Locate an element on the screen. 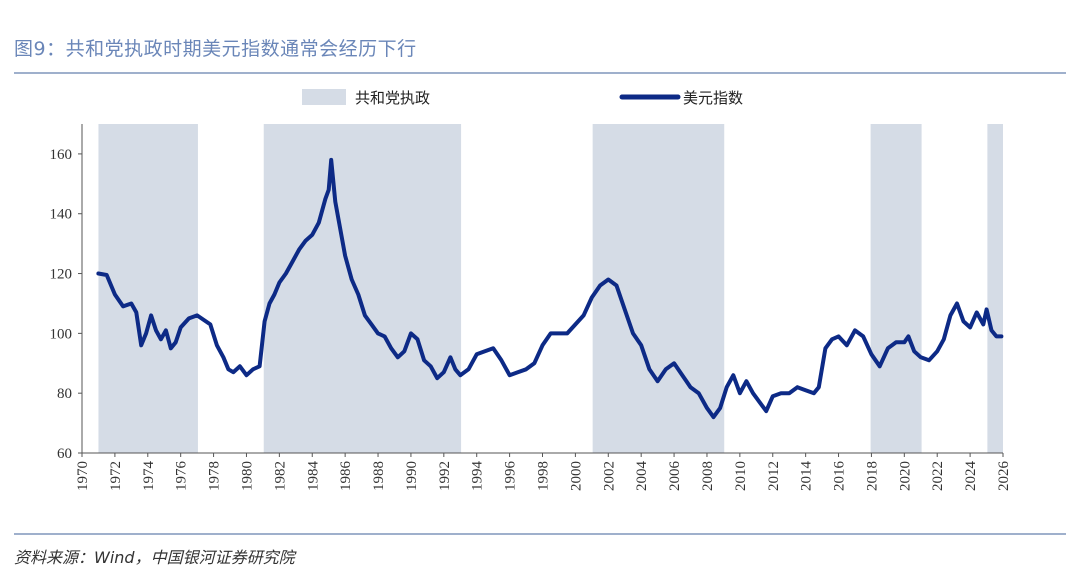 The width and height of the screenshot is (1080, 579). x-tick-label-1976: 1976 is located at coordinates (182, 476).